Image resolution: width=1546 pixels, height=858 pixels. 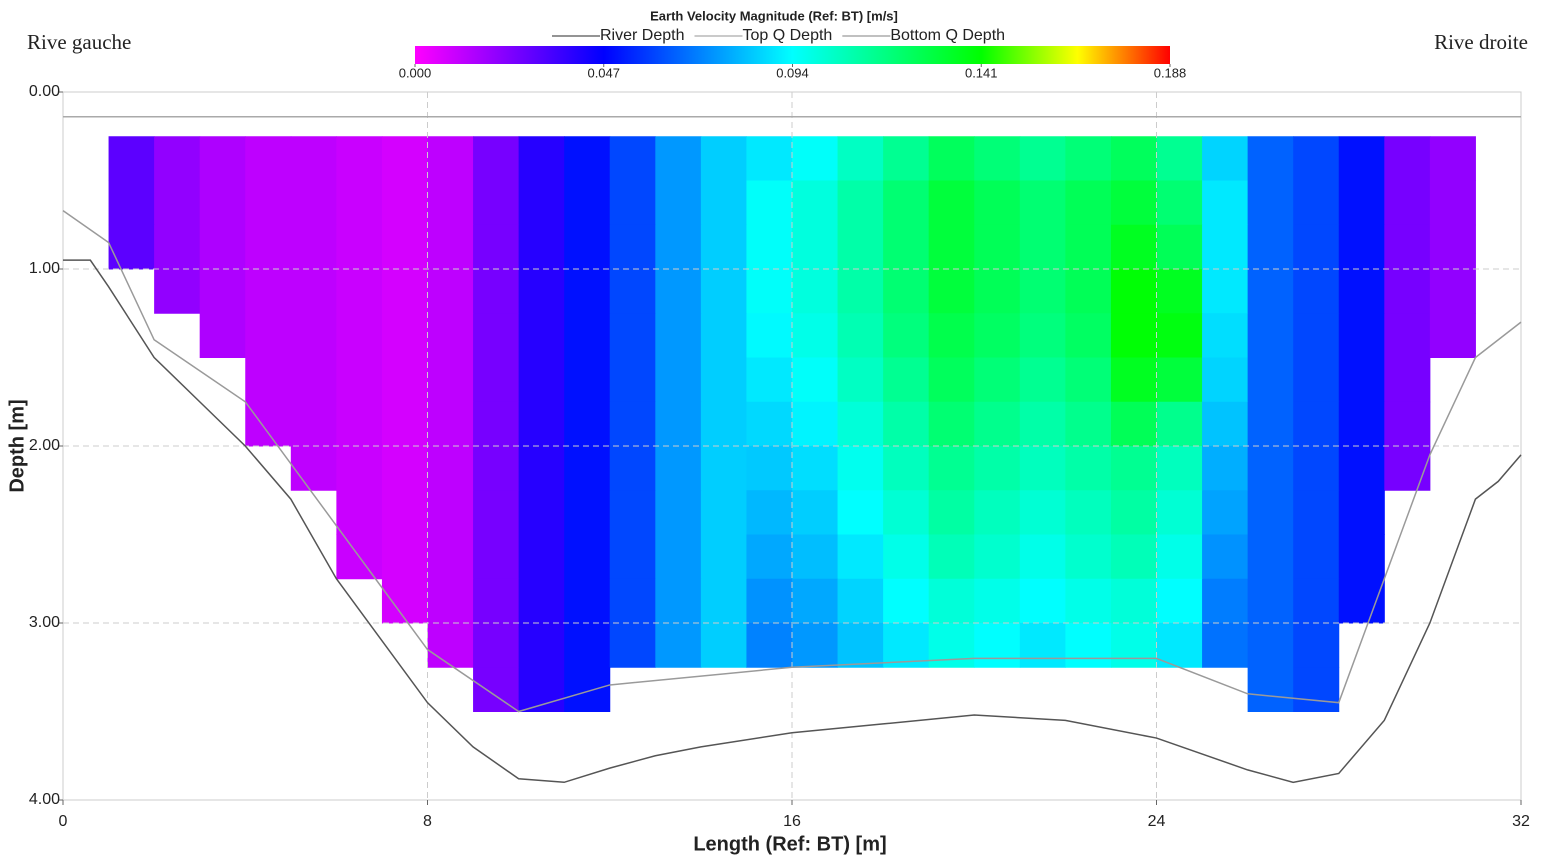 I want to click on colorbar-tick-label: 0.141, so click(x=981, y=72).